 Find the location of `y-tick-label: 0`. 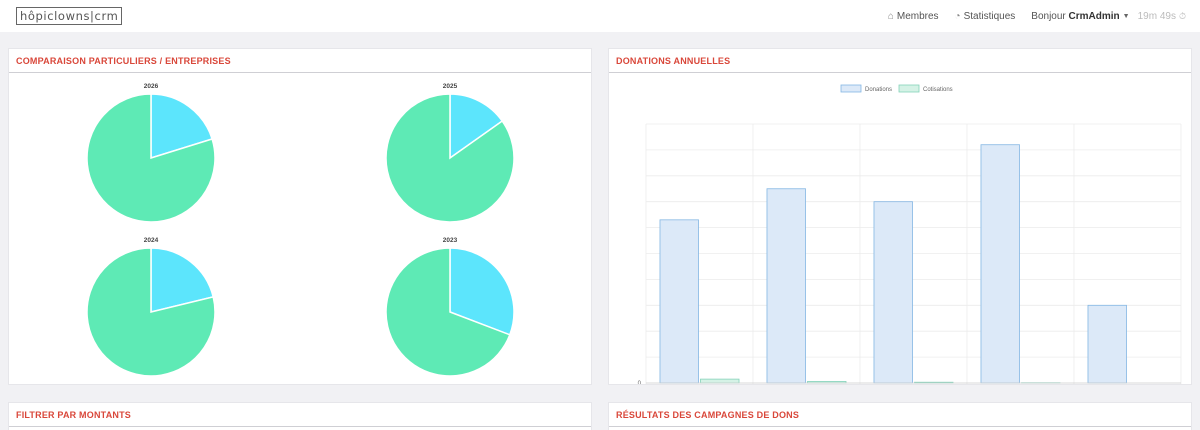

y-tick-label: 0 is located at coordinates (640, 382).